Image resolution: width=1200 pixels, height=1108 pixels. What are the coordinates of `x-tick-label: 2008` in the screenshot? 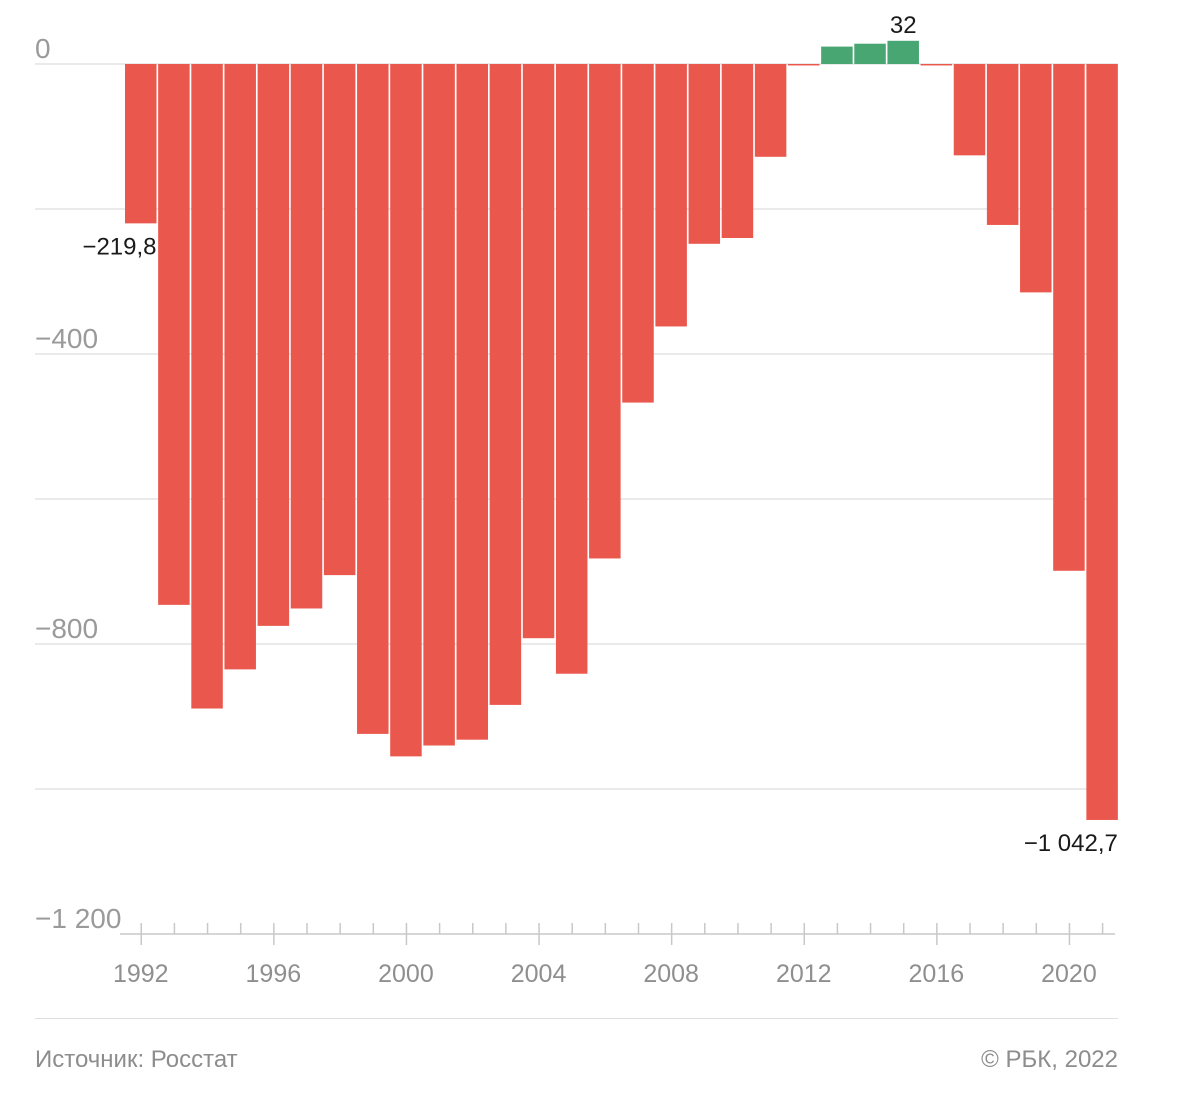 It's located at (671, 974).